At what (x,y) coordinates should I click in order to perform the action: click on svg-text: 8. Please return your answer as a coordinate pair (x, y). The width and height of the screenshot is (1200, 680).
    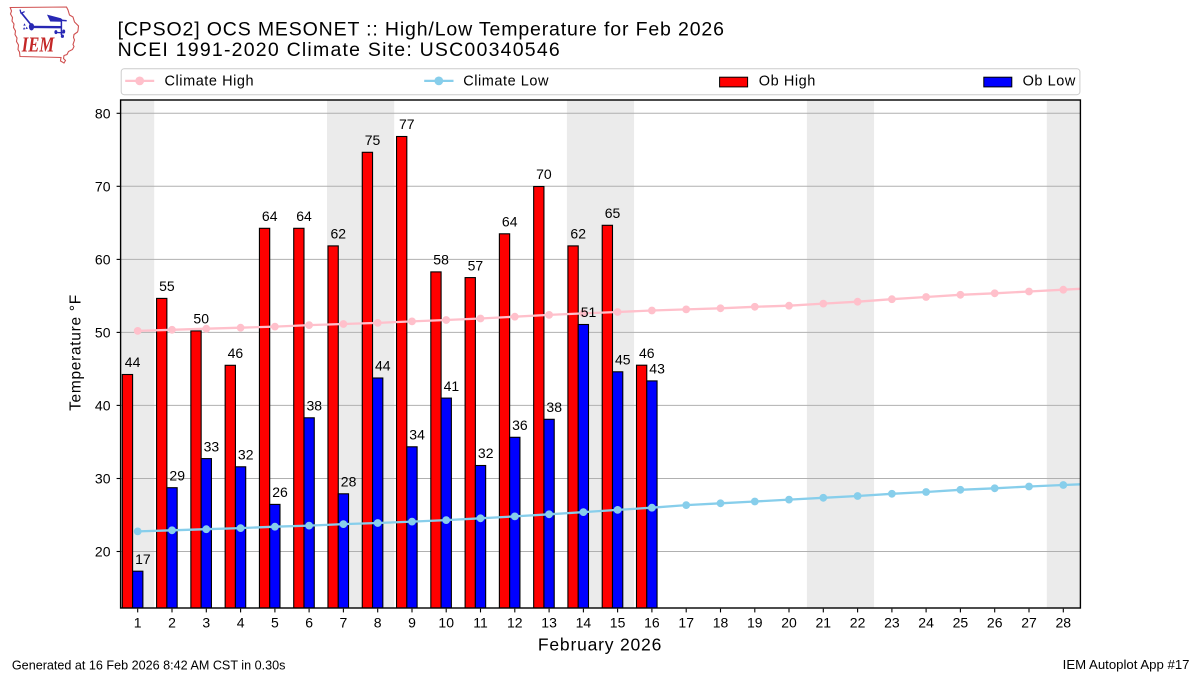
    Looking at the image, I should click on (378, 623).